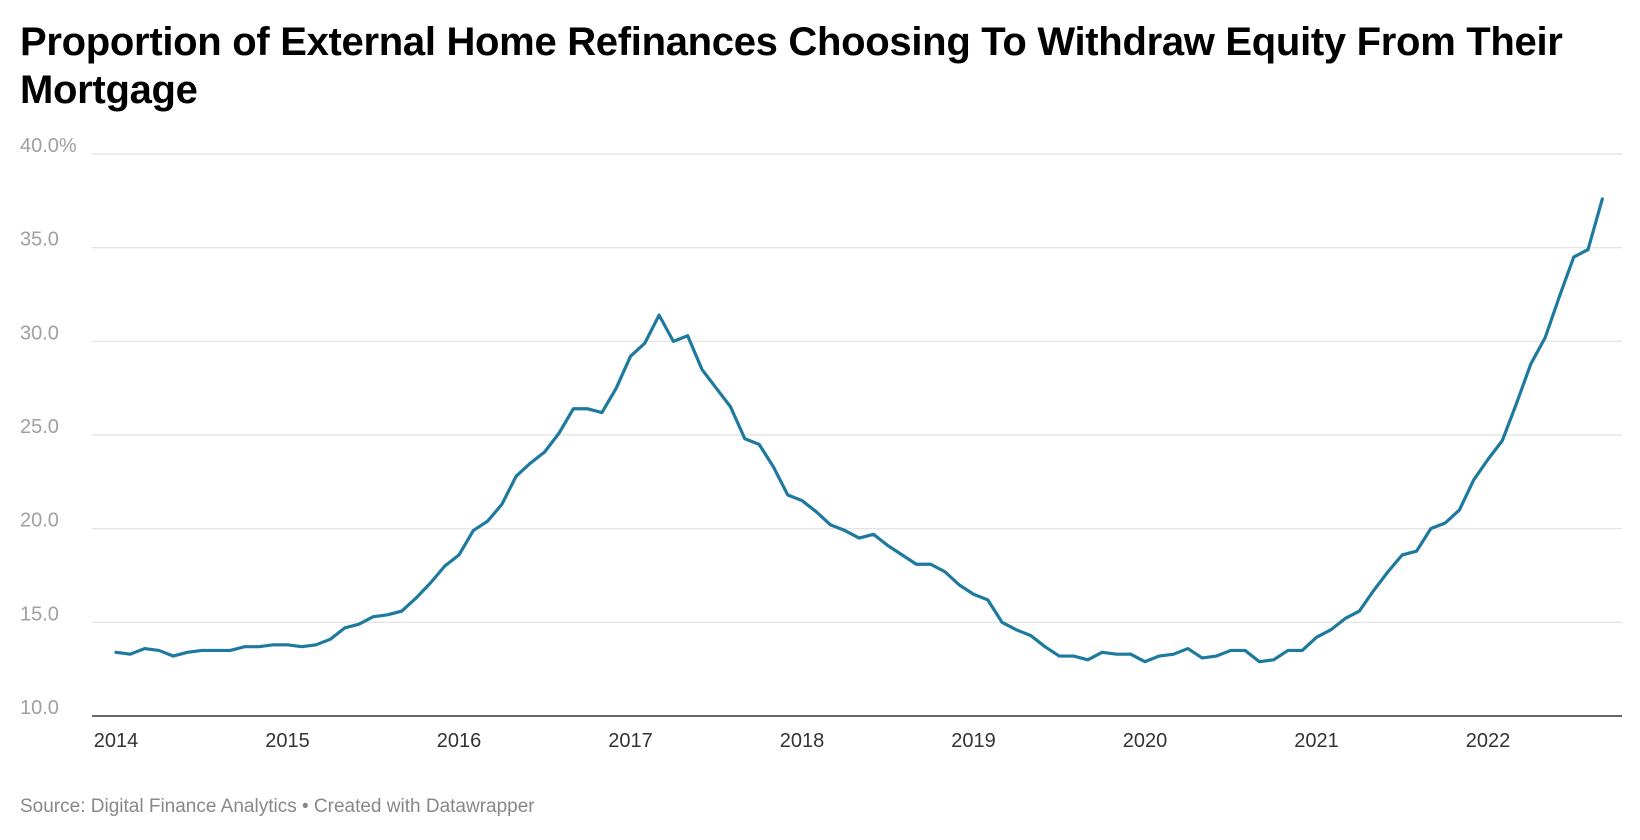 The height and width of the screenshot is (840, 1640). I want to click on y-tick-label: 20.0, so click(39, 521).